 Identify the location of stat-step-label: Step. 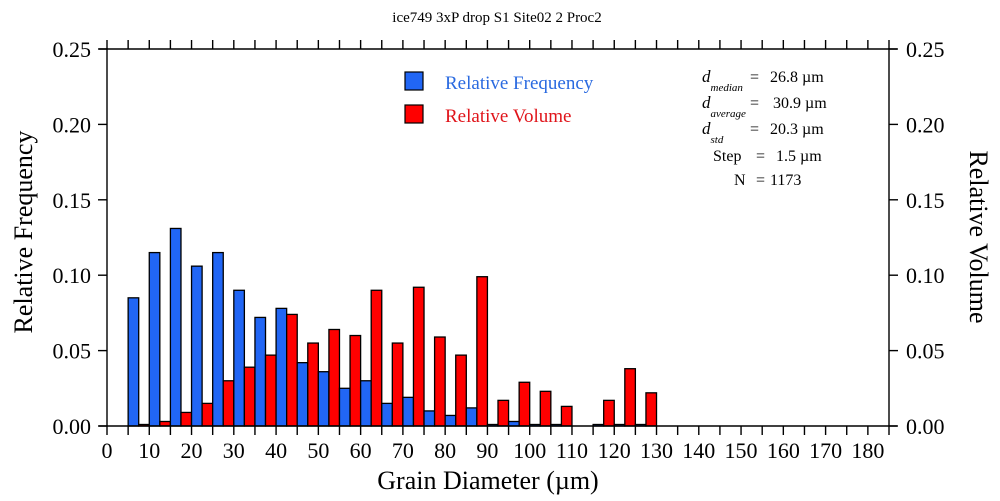
(727, 156).